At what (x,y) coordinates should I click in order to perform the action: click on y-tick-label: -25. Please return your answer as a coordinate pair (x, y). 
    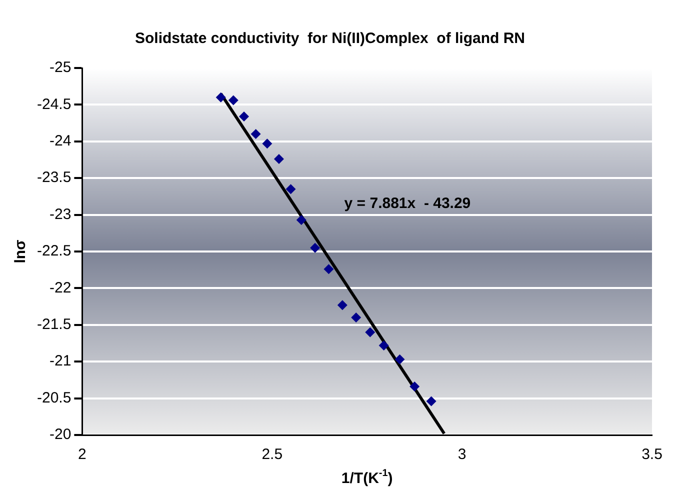
    Looking at the image, I should click on (61, 67).